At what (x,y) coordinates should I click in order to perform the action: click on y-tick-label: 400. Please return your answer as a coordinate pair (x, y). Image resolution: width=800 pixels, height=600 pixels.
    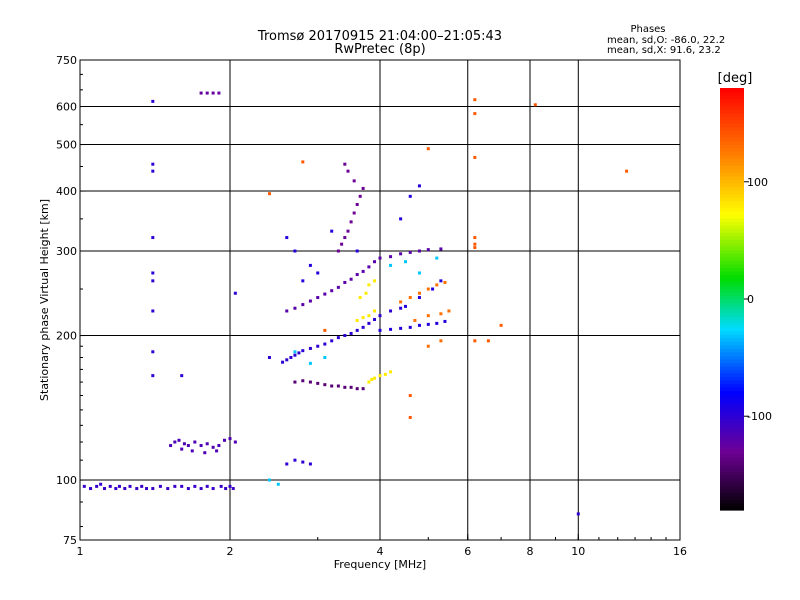
    Looking at the image, I should click on (66, 191).